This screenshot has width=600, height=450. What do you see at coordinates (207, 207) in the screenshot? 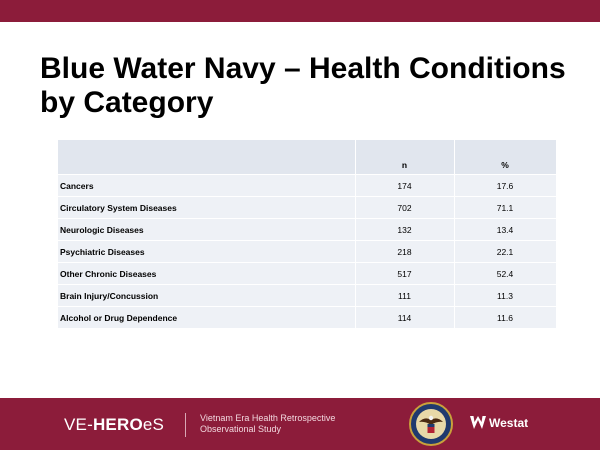
I see `row-label: Circulatory System Diseases` at bounding box center [207, 207].